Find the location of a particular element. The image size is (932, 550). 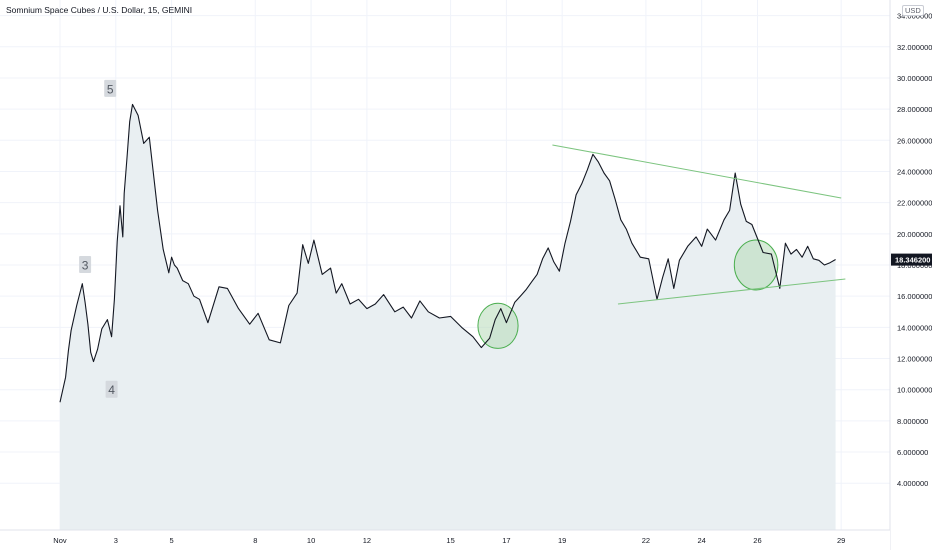

last-price-tag is located at coordinates (911, 259).